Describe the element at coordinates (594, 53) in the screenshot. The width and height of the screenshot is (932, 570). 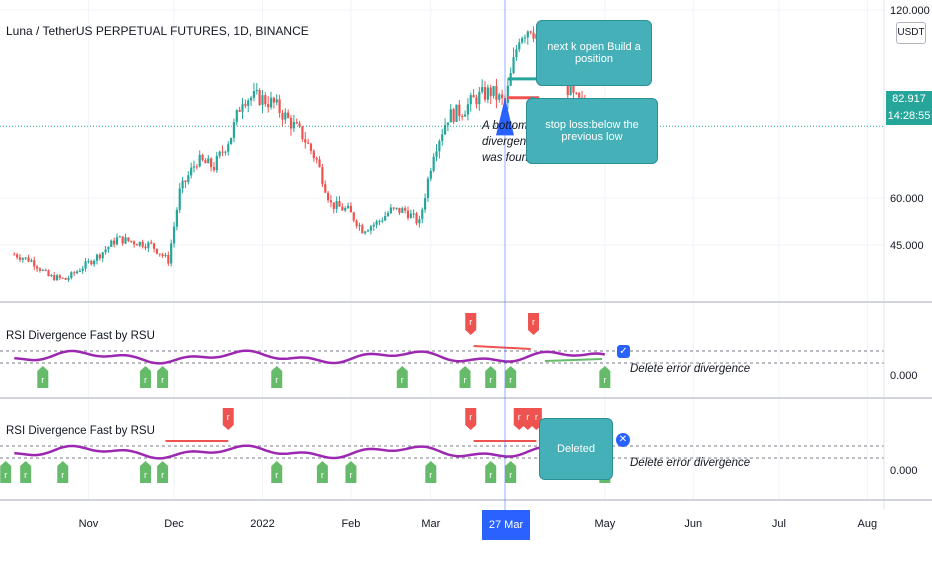
I see `entry-callout: next k open Build a position` at that location.